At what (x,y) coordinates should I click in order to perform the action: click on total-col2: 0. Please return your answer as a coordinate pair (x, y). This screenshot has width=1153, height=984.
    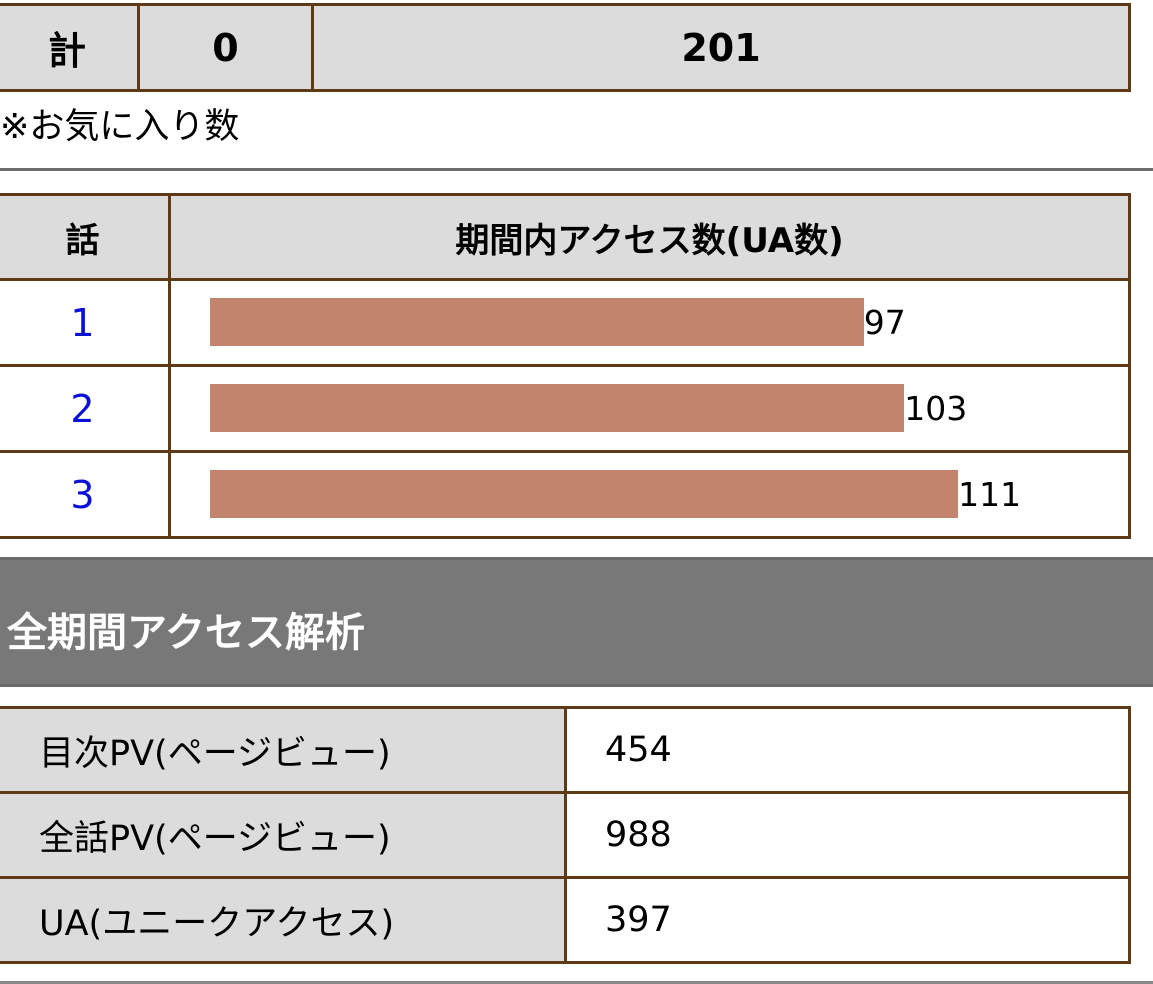
    Looking at the image, I should click on (225, 47).